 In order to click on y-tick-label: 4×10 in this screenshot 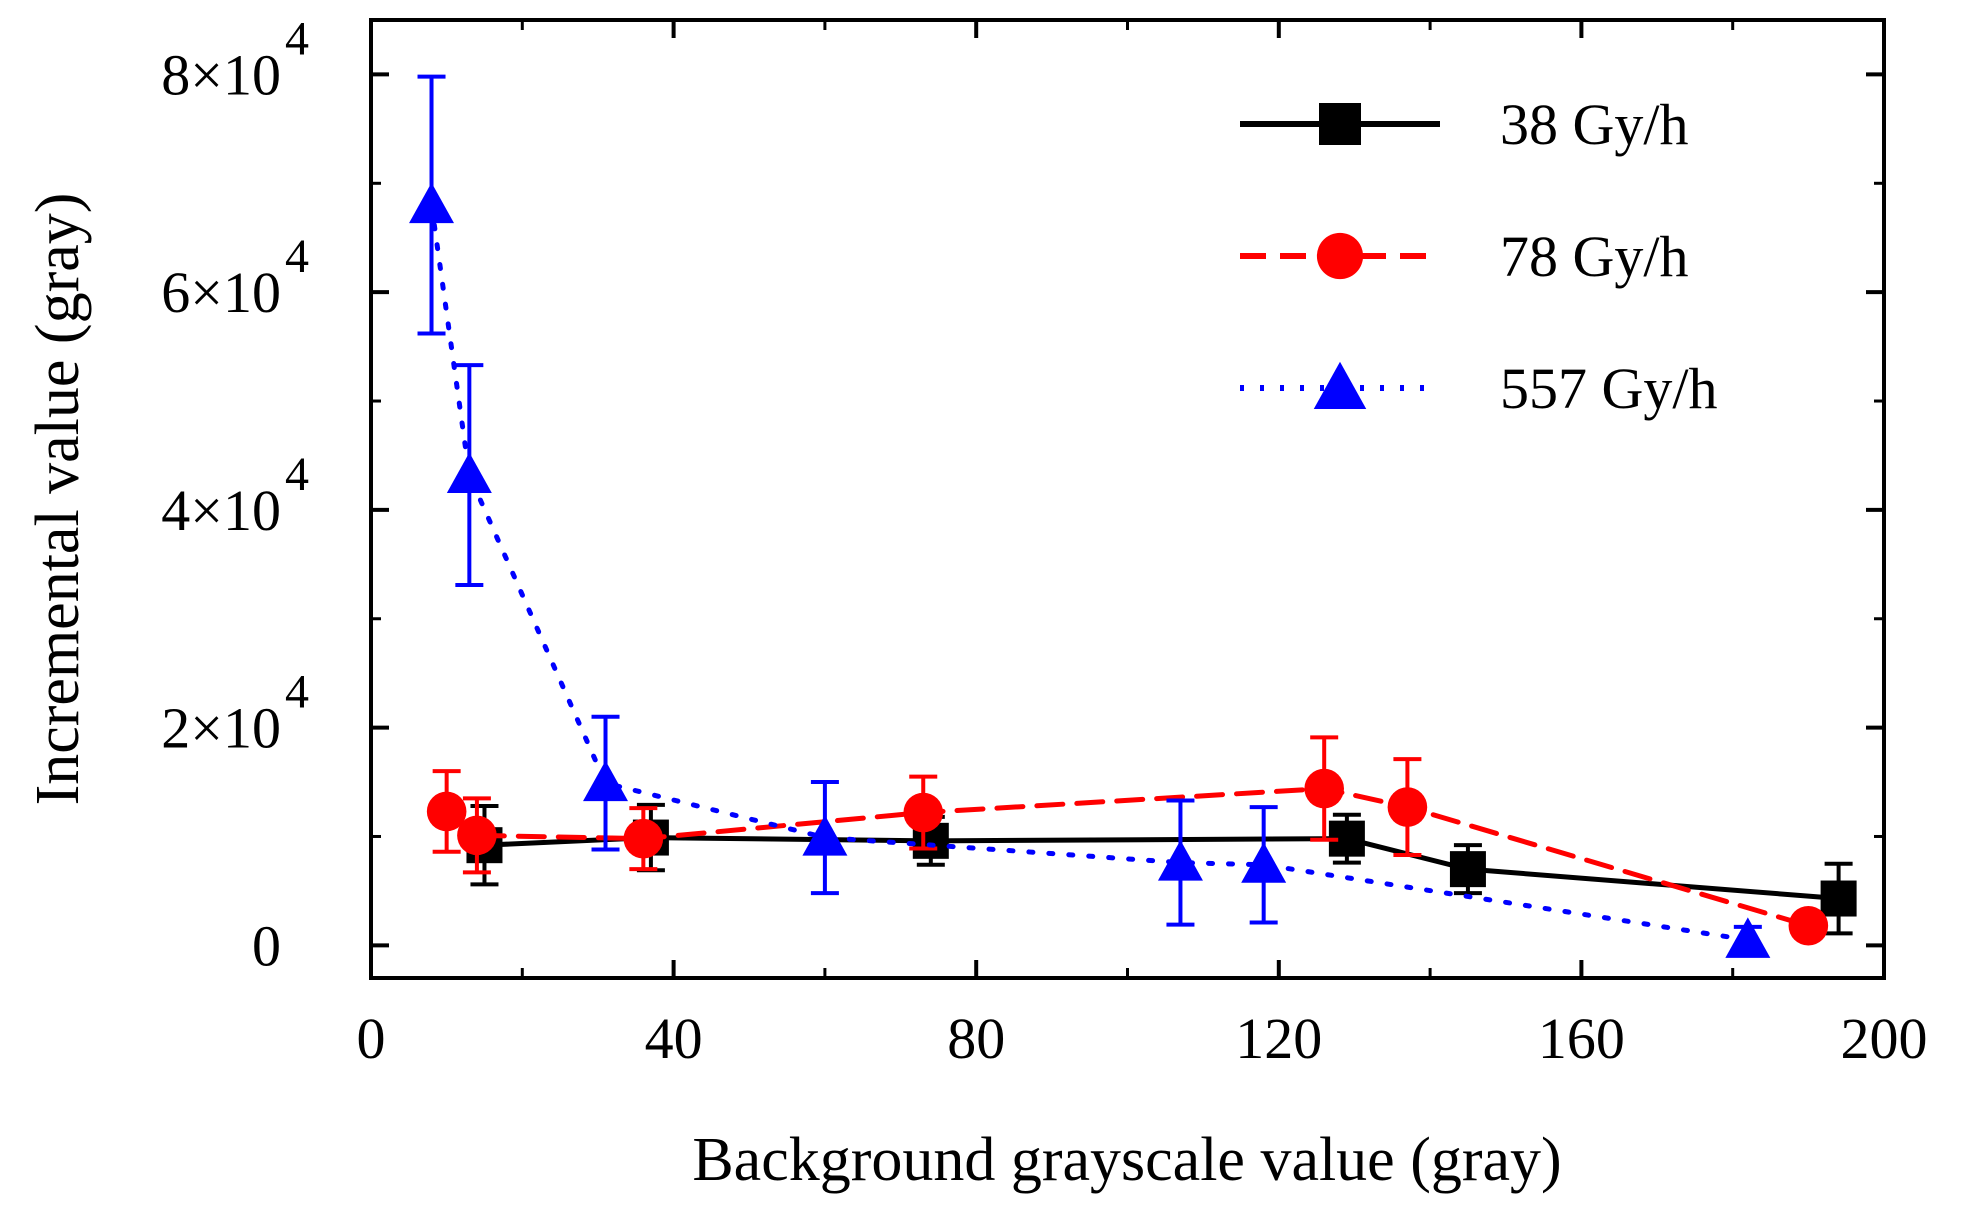, I will do `click(221, 510)`.